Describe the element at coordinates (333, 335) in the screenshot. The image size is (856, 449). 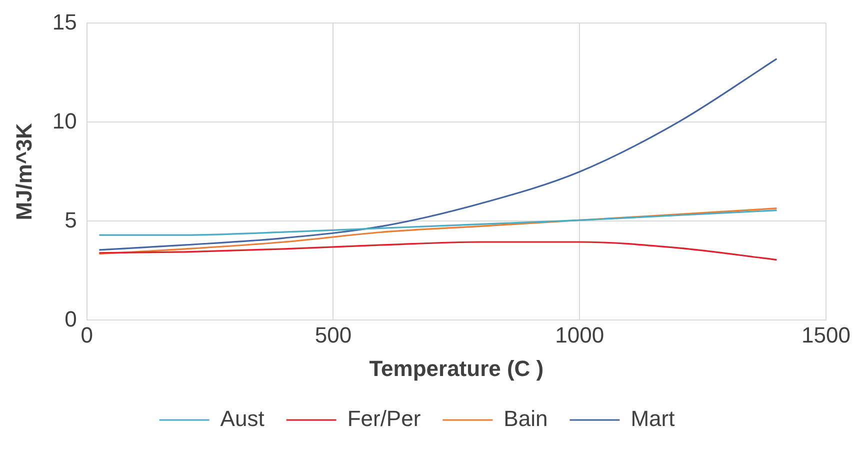
I see `x-tick-label: 500` at that location.